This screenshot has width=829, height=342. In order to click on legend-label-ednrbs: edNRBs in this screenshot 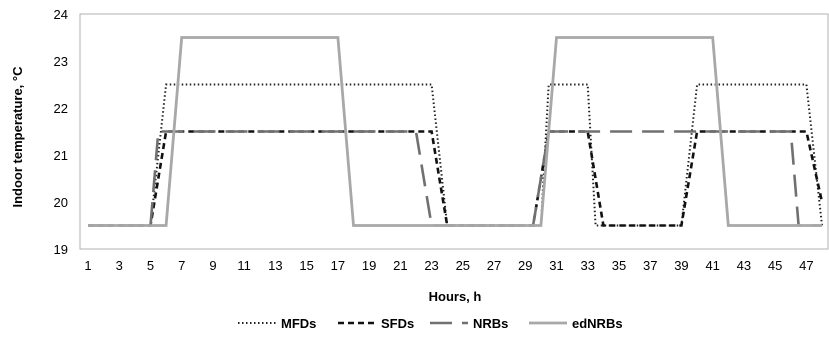, I will do `click(597, 323)`.